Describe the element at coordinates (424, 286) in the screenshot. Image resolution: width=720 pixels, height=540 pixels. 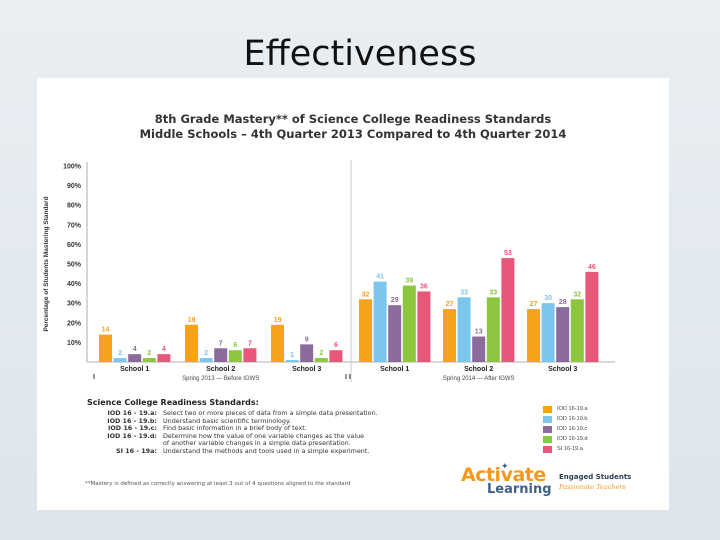
I see `bar-value-label: 36` at that location.